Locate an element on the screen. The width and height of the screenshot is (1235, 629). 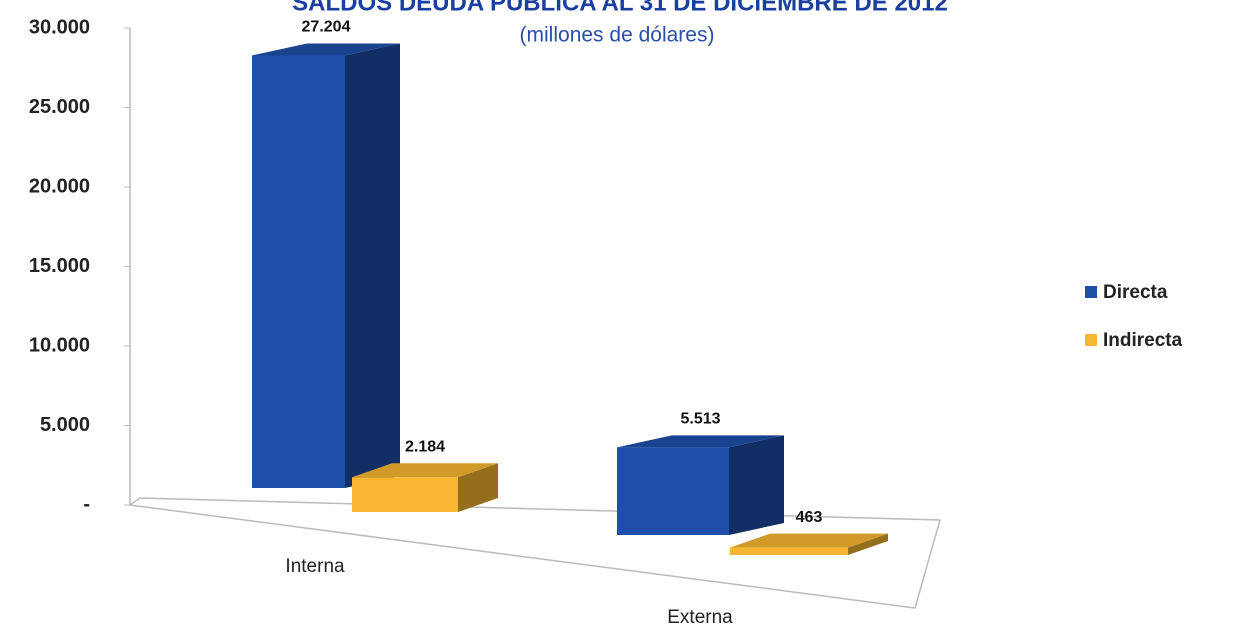
y-tick-label: 5.000 is located at coordinates (65, 425).